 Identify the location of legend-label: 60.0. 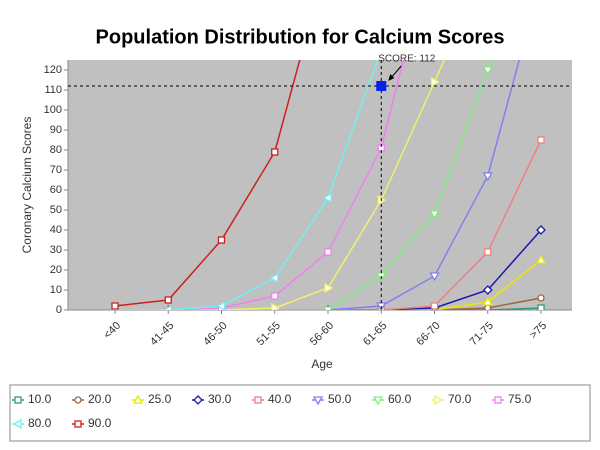
(400, 399).